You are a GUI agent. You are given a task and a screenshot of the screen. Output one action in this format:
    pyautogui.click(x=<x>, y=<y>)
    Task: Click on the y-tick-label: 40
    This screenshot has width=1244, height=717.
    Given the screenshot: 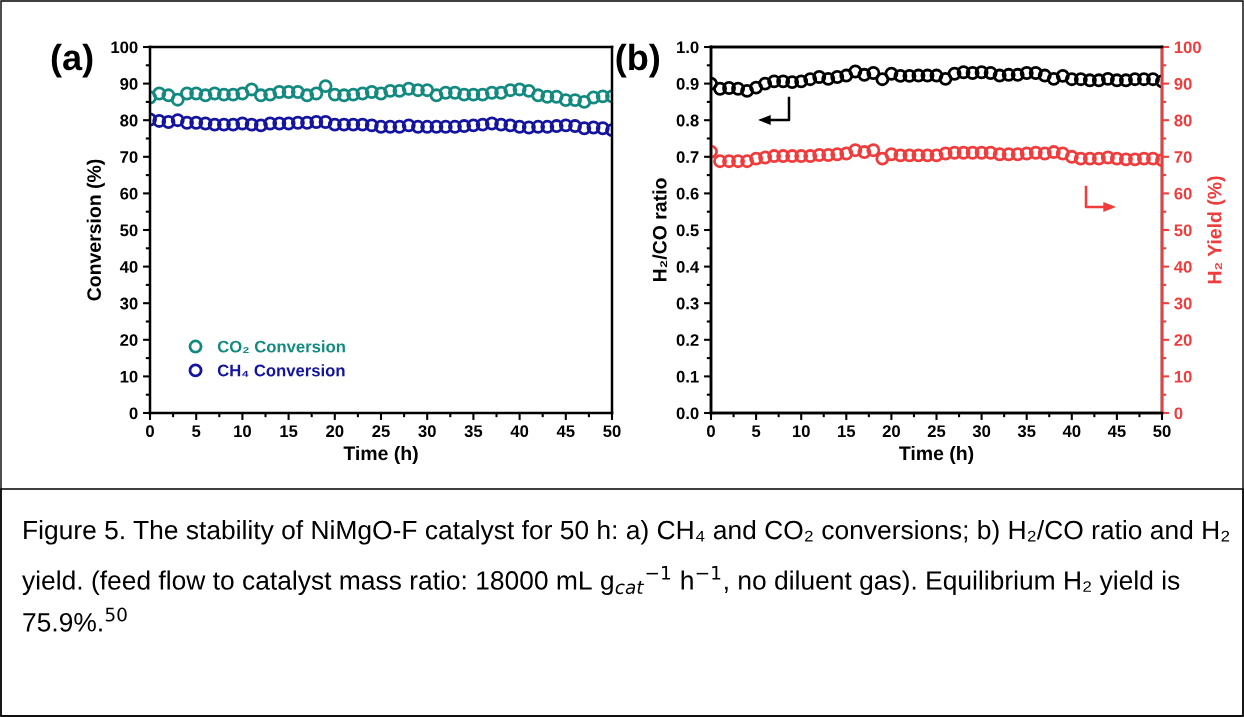 What is the action you would take?
    pyautogui.click(x=128, y=267)
    